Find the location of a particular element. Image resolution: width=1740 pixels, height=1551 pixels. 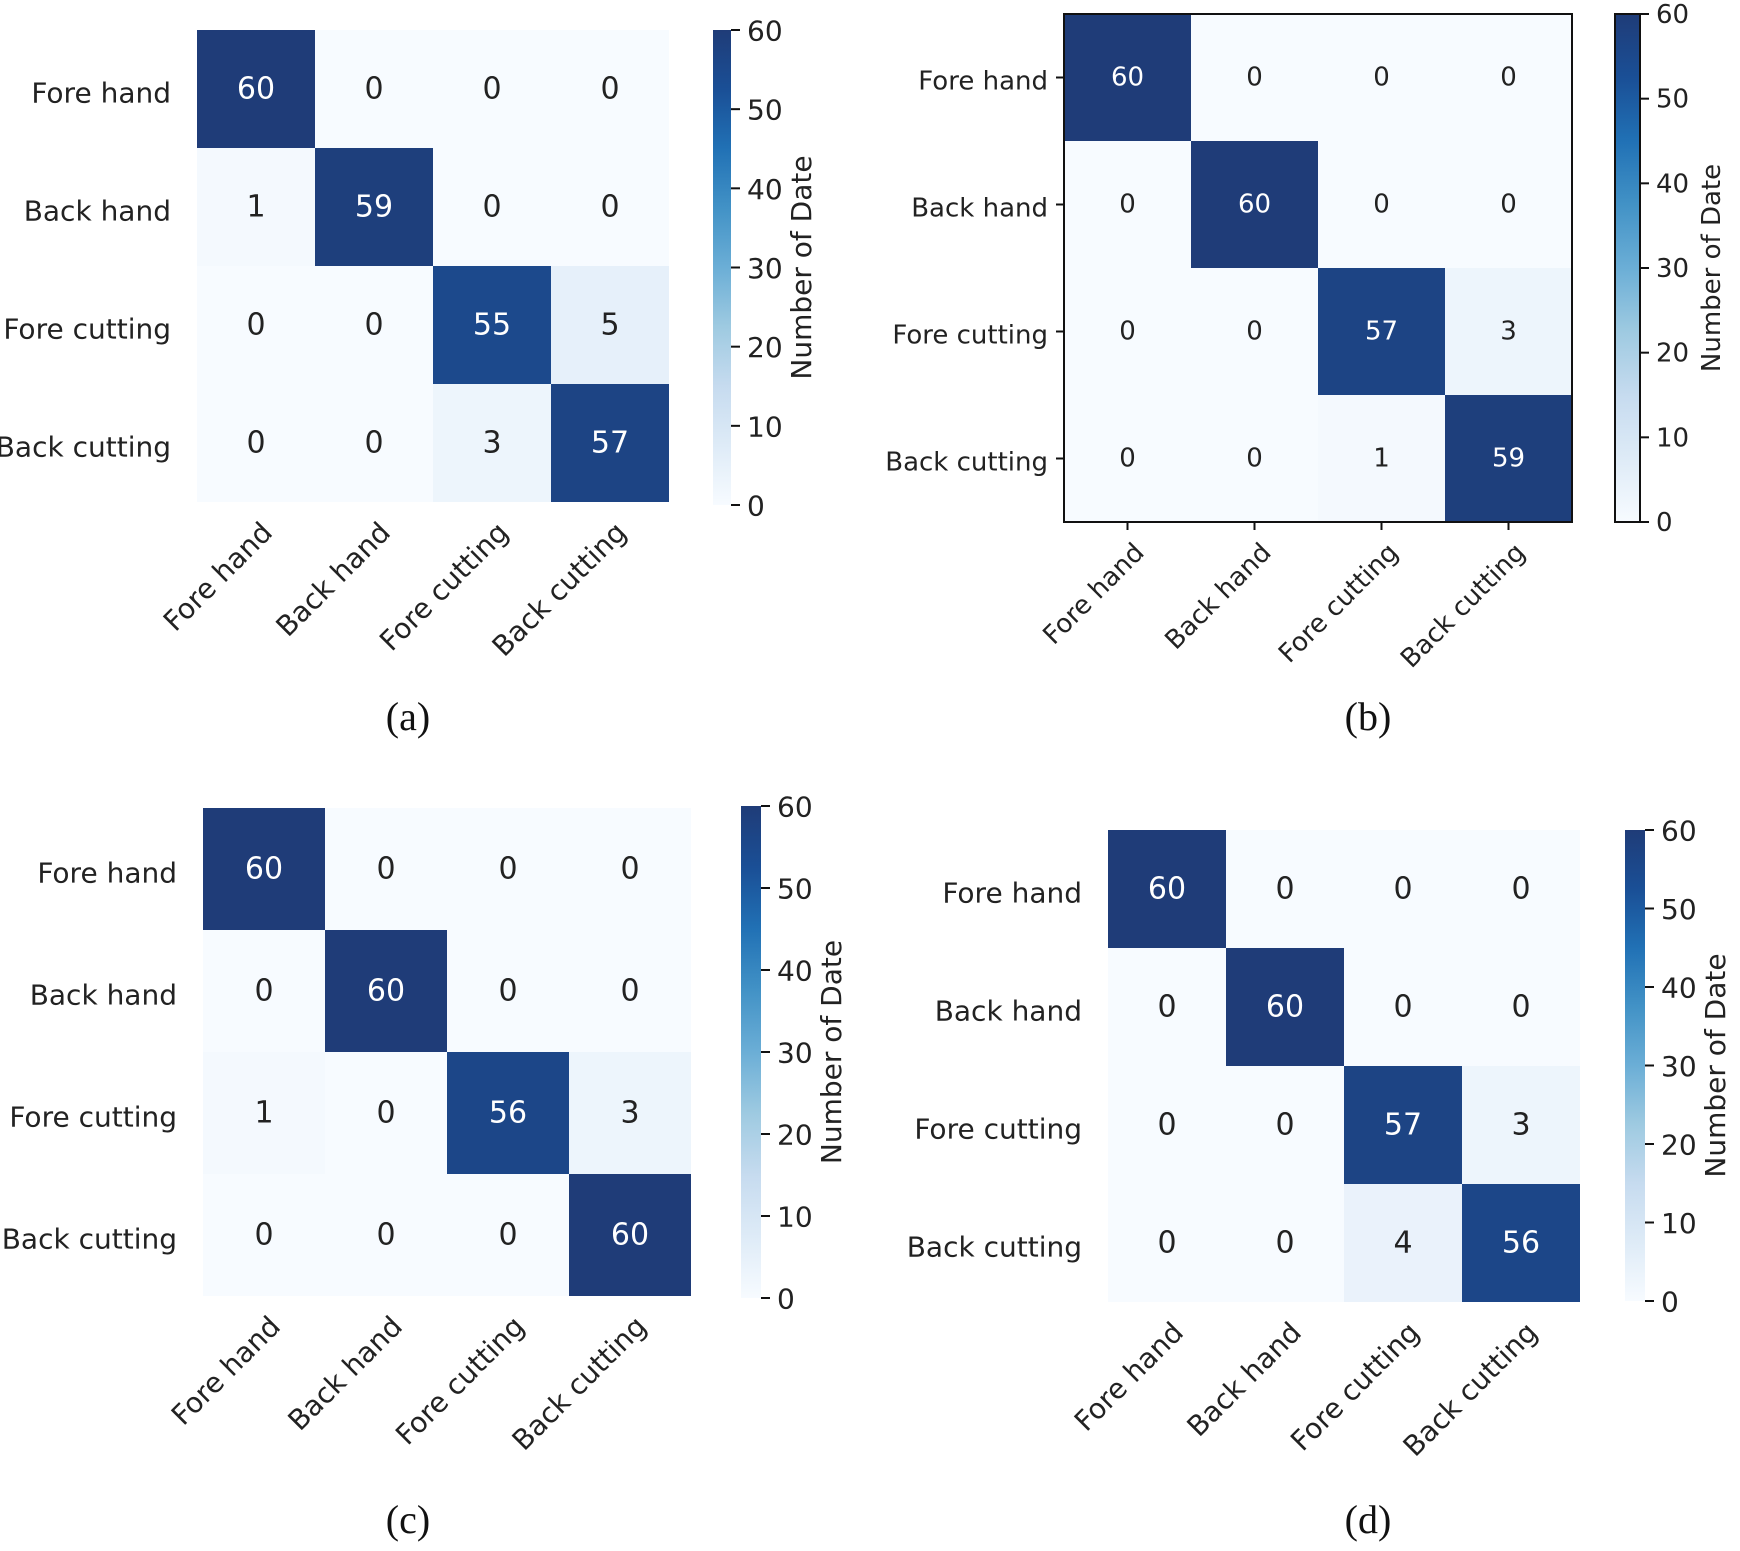

panel-caption: (d) is located at coordinates (1368, 1519).